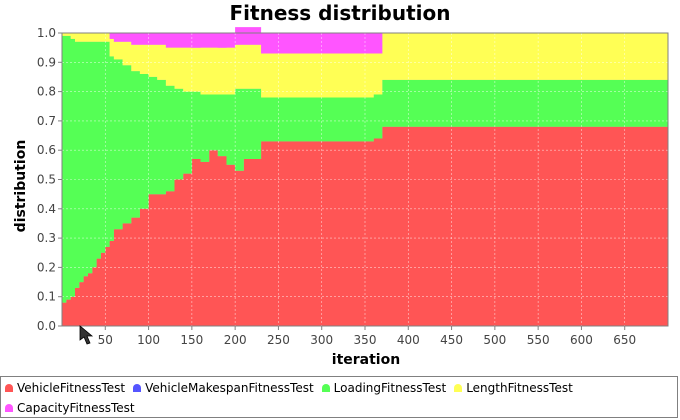 The height and width of the screenshot is (420, 680). Describe the element at coordinates (365, 340) in the screenshot. I see `x-tick-label: 350` at that location.